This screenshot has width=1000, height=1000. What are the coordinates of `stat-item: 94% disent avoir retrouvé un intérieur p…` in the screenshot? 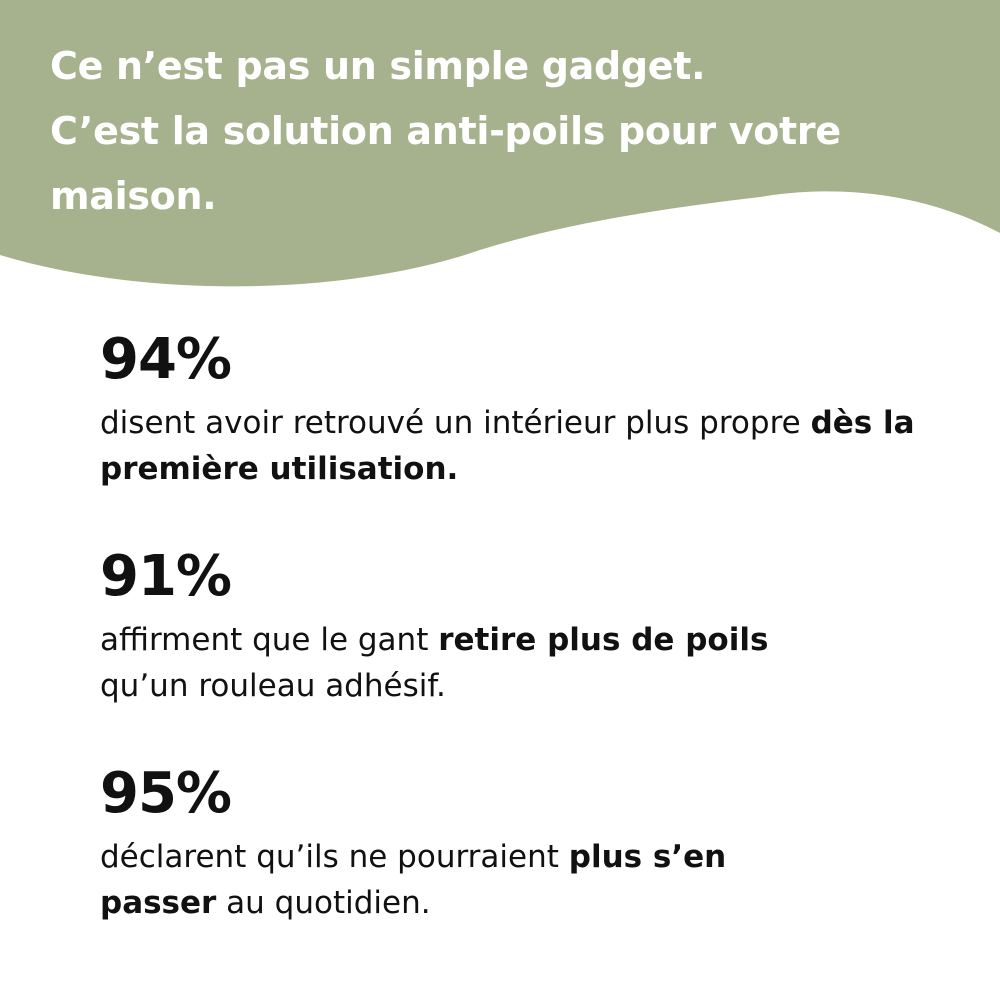 It's located at (510, 410).